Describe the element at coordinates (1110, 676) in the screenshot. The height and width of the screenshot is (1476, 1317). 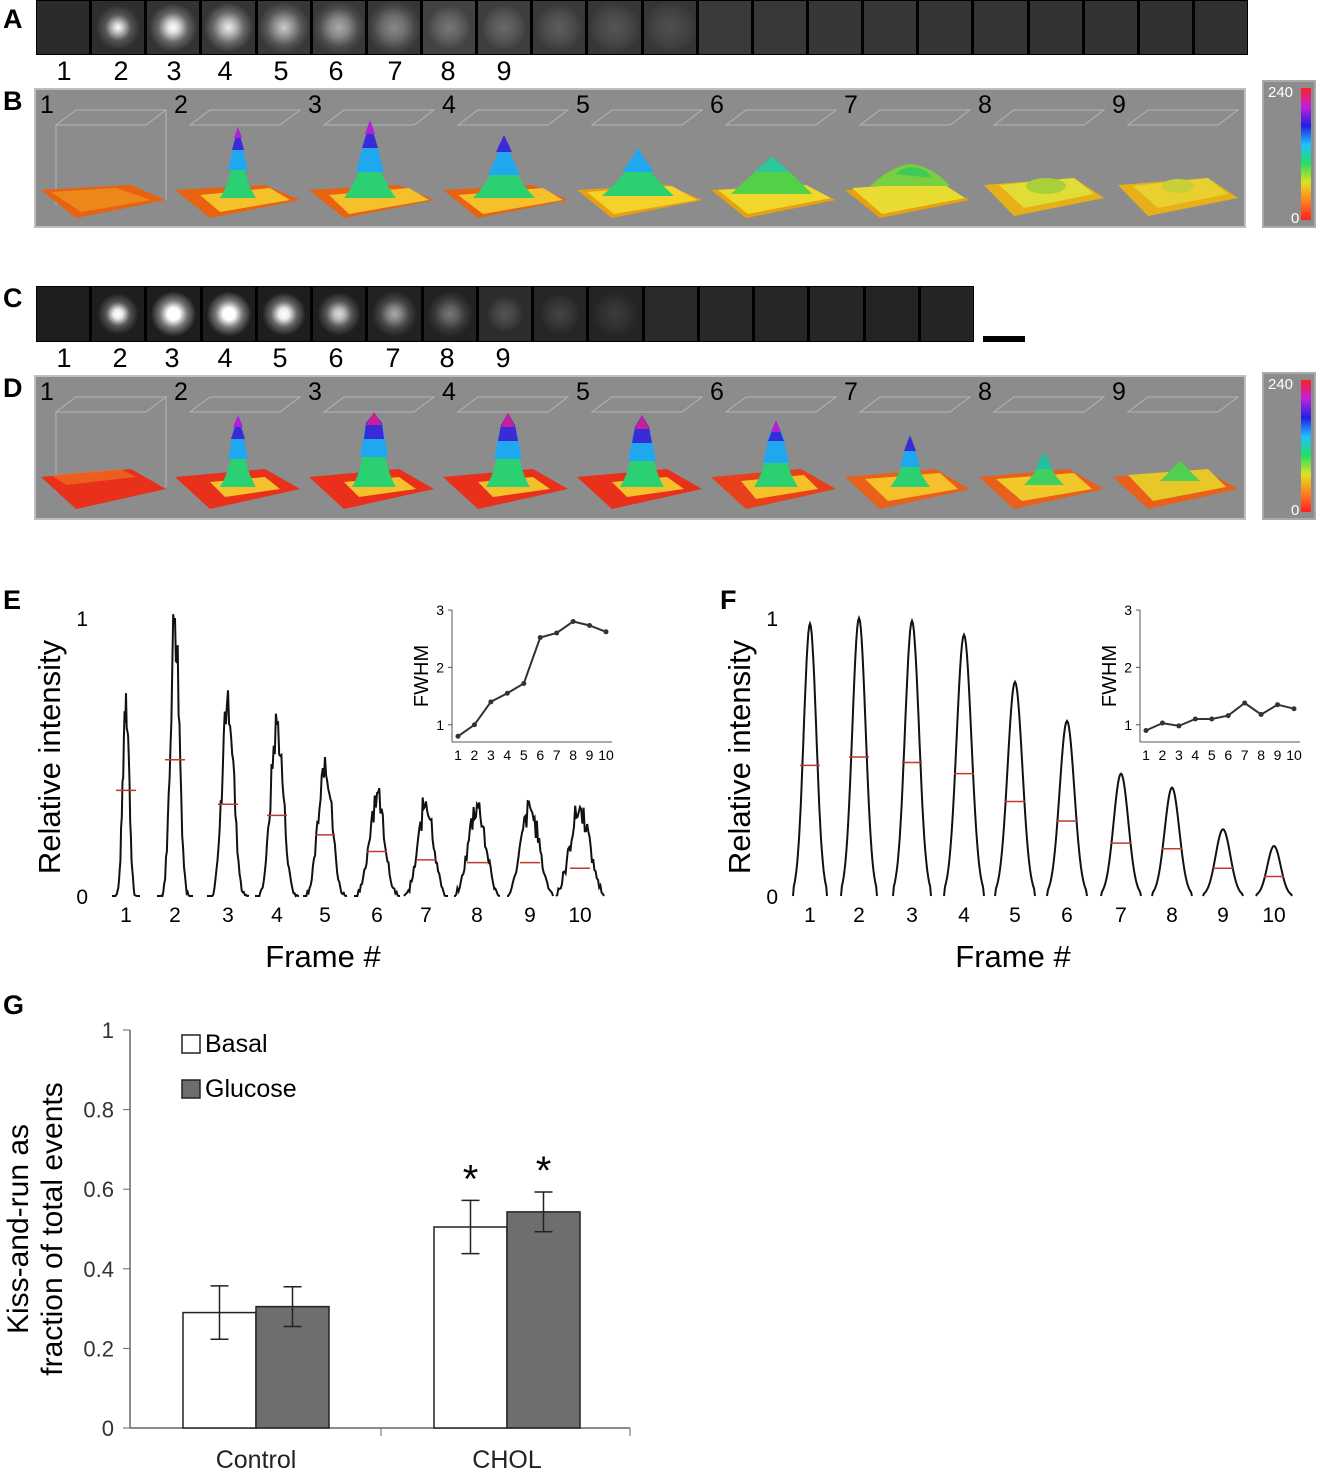
I see `inset-y-axis-label: FWHM` at that location.